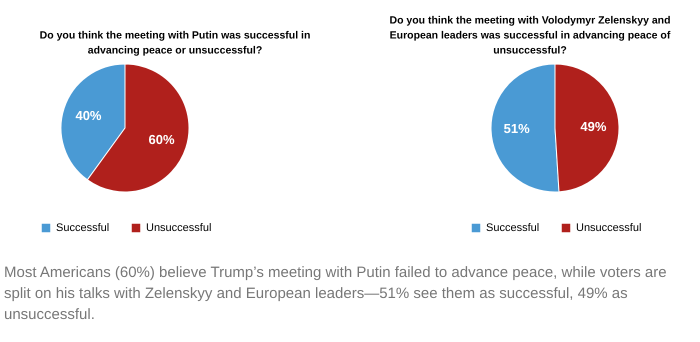 The width and height of the screenshot is (700, 342). What do you see at coordinates (88, 116) in the screenshot?
I see `data-label: 40%` at bounding box center [88, 116].